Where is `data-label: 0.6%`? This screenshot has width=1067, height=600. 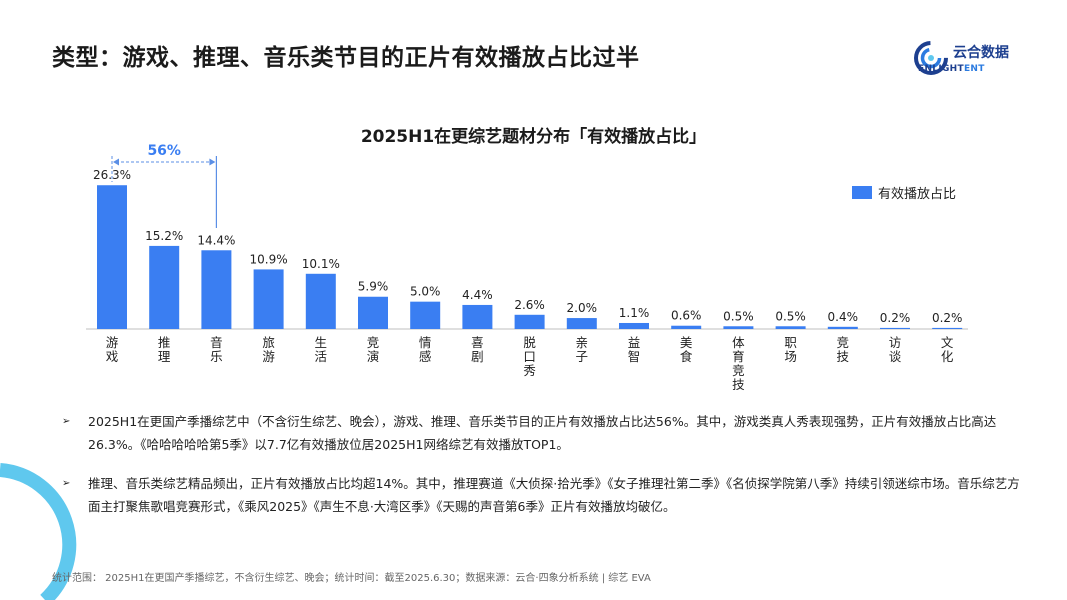 data-label: 0.6% is located at coordinates (686, 316).